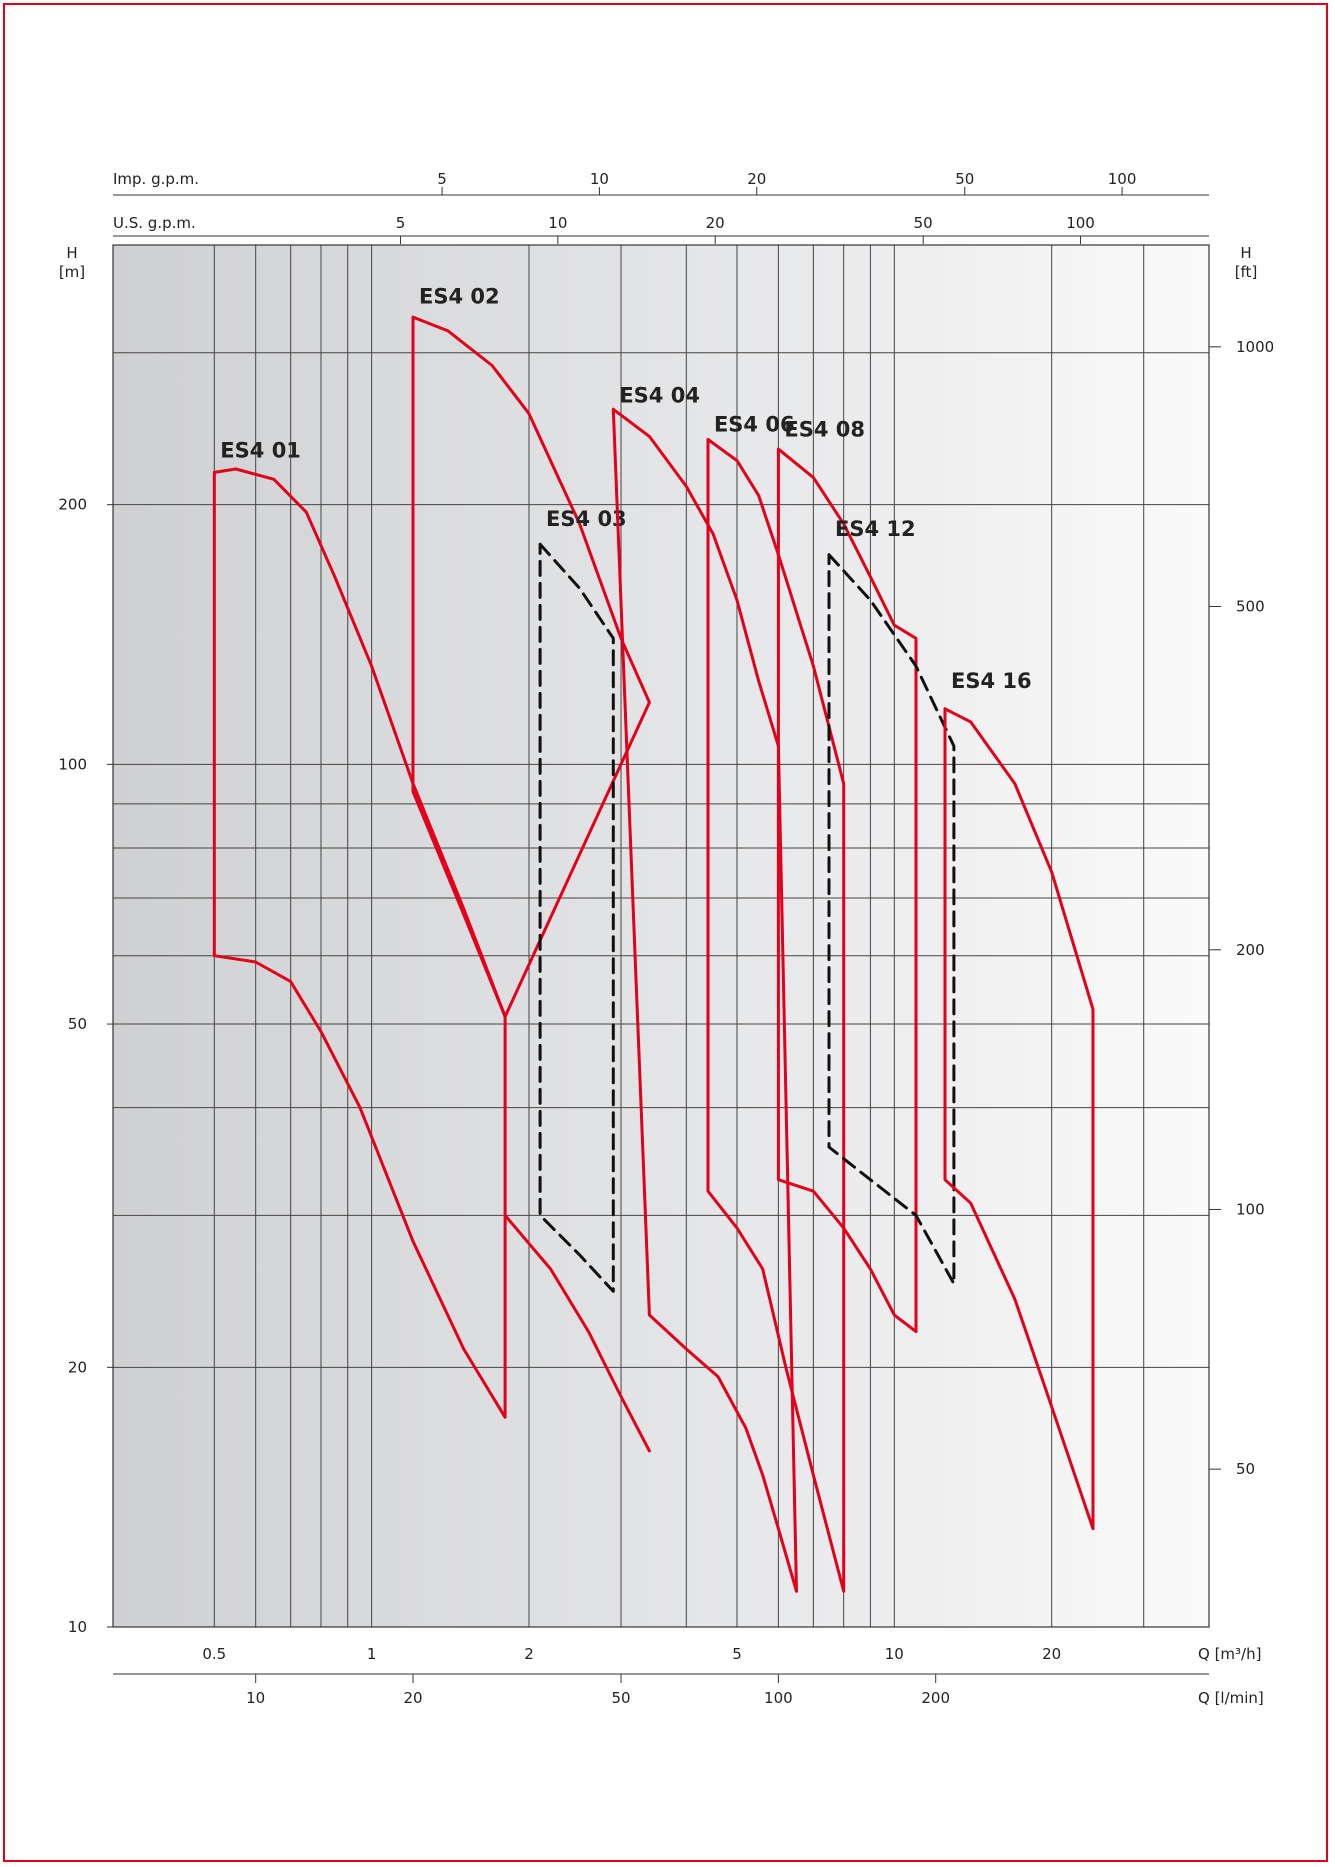 Image resolution: width=1335 pixels, height=1867 pixels. I want to click on usgpm-axis-label: U.S. g.p.m., so click(154, 223).